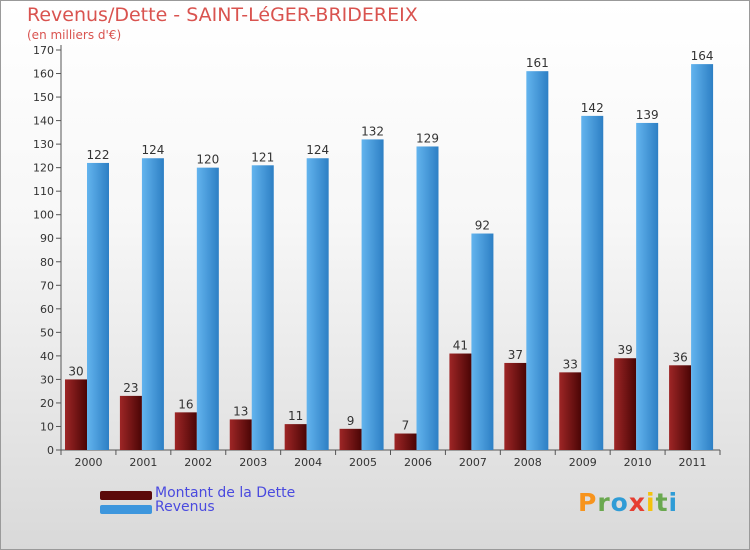 This screenshot has height=550, width=750. What do you see at coordinates (473, 462) in the screenshot?
I see `x-tick-label: 2007` at bounding box center [473, 462].